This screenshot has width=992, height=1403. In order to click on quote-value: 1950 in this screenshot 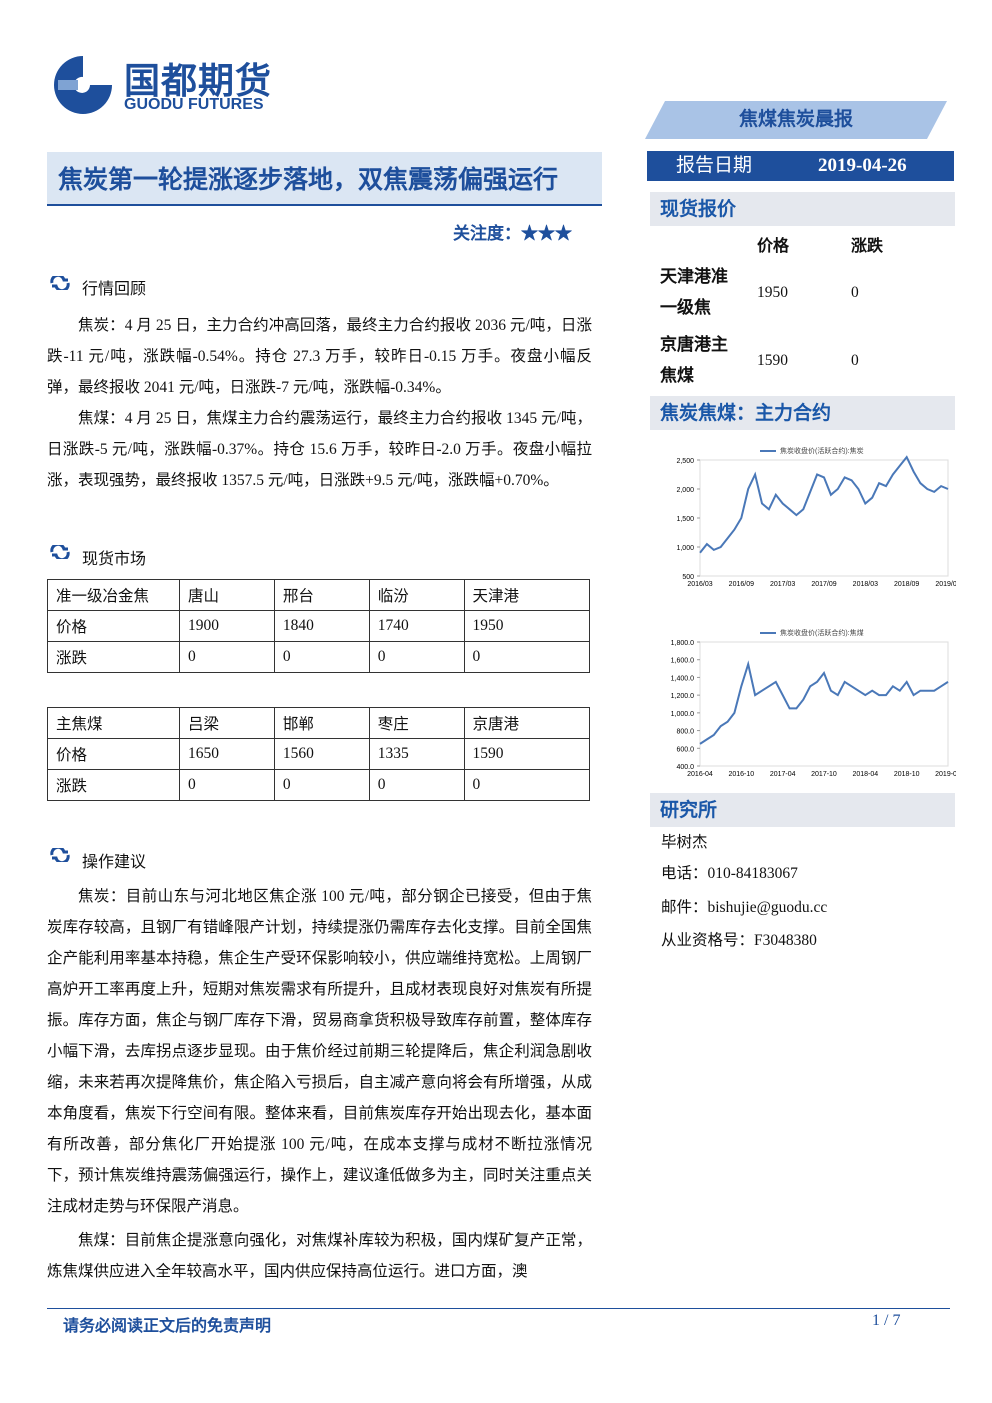, I will do `click(772, 292)`.